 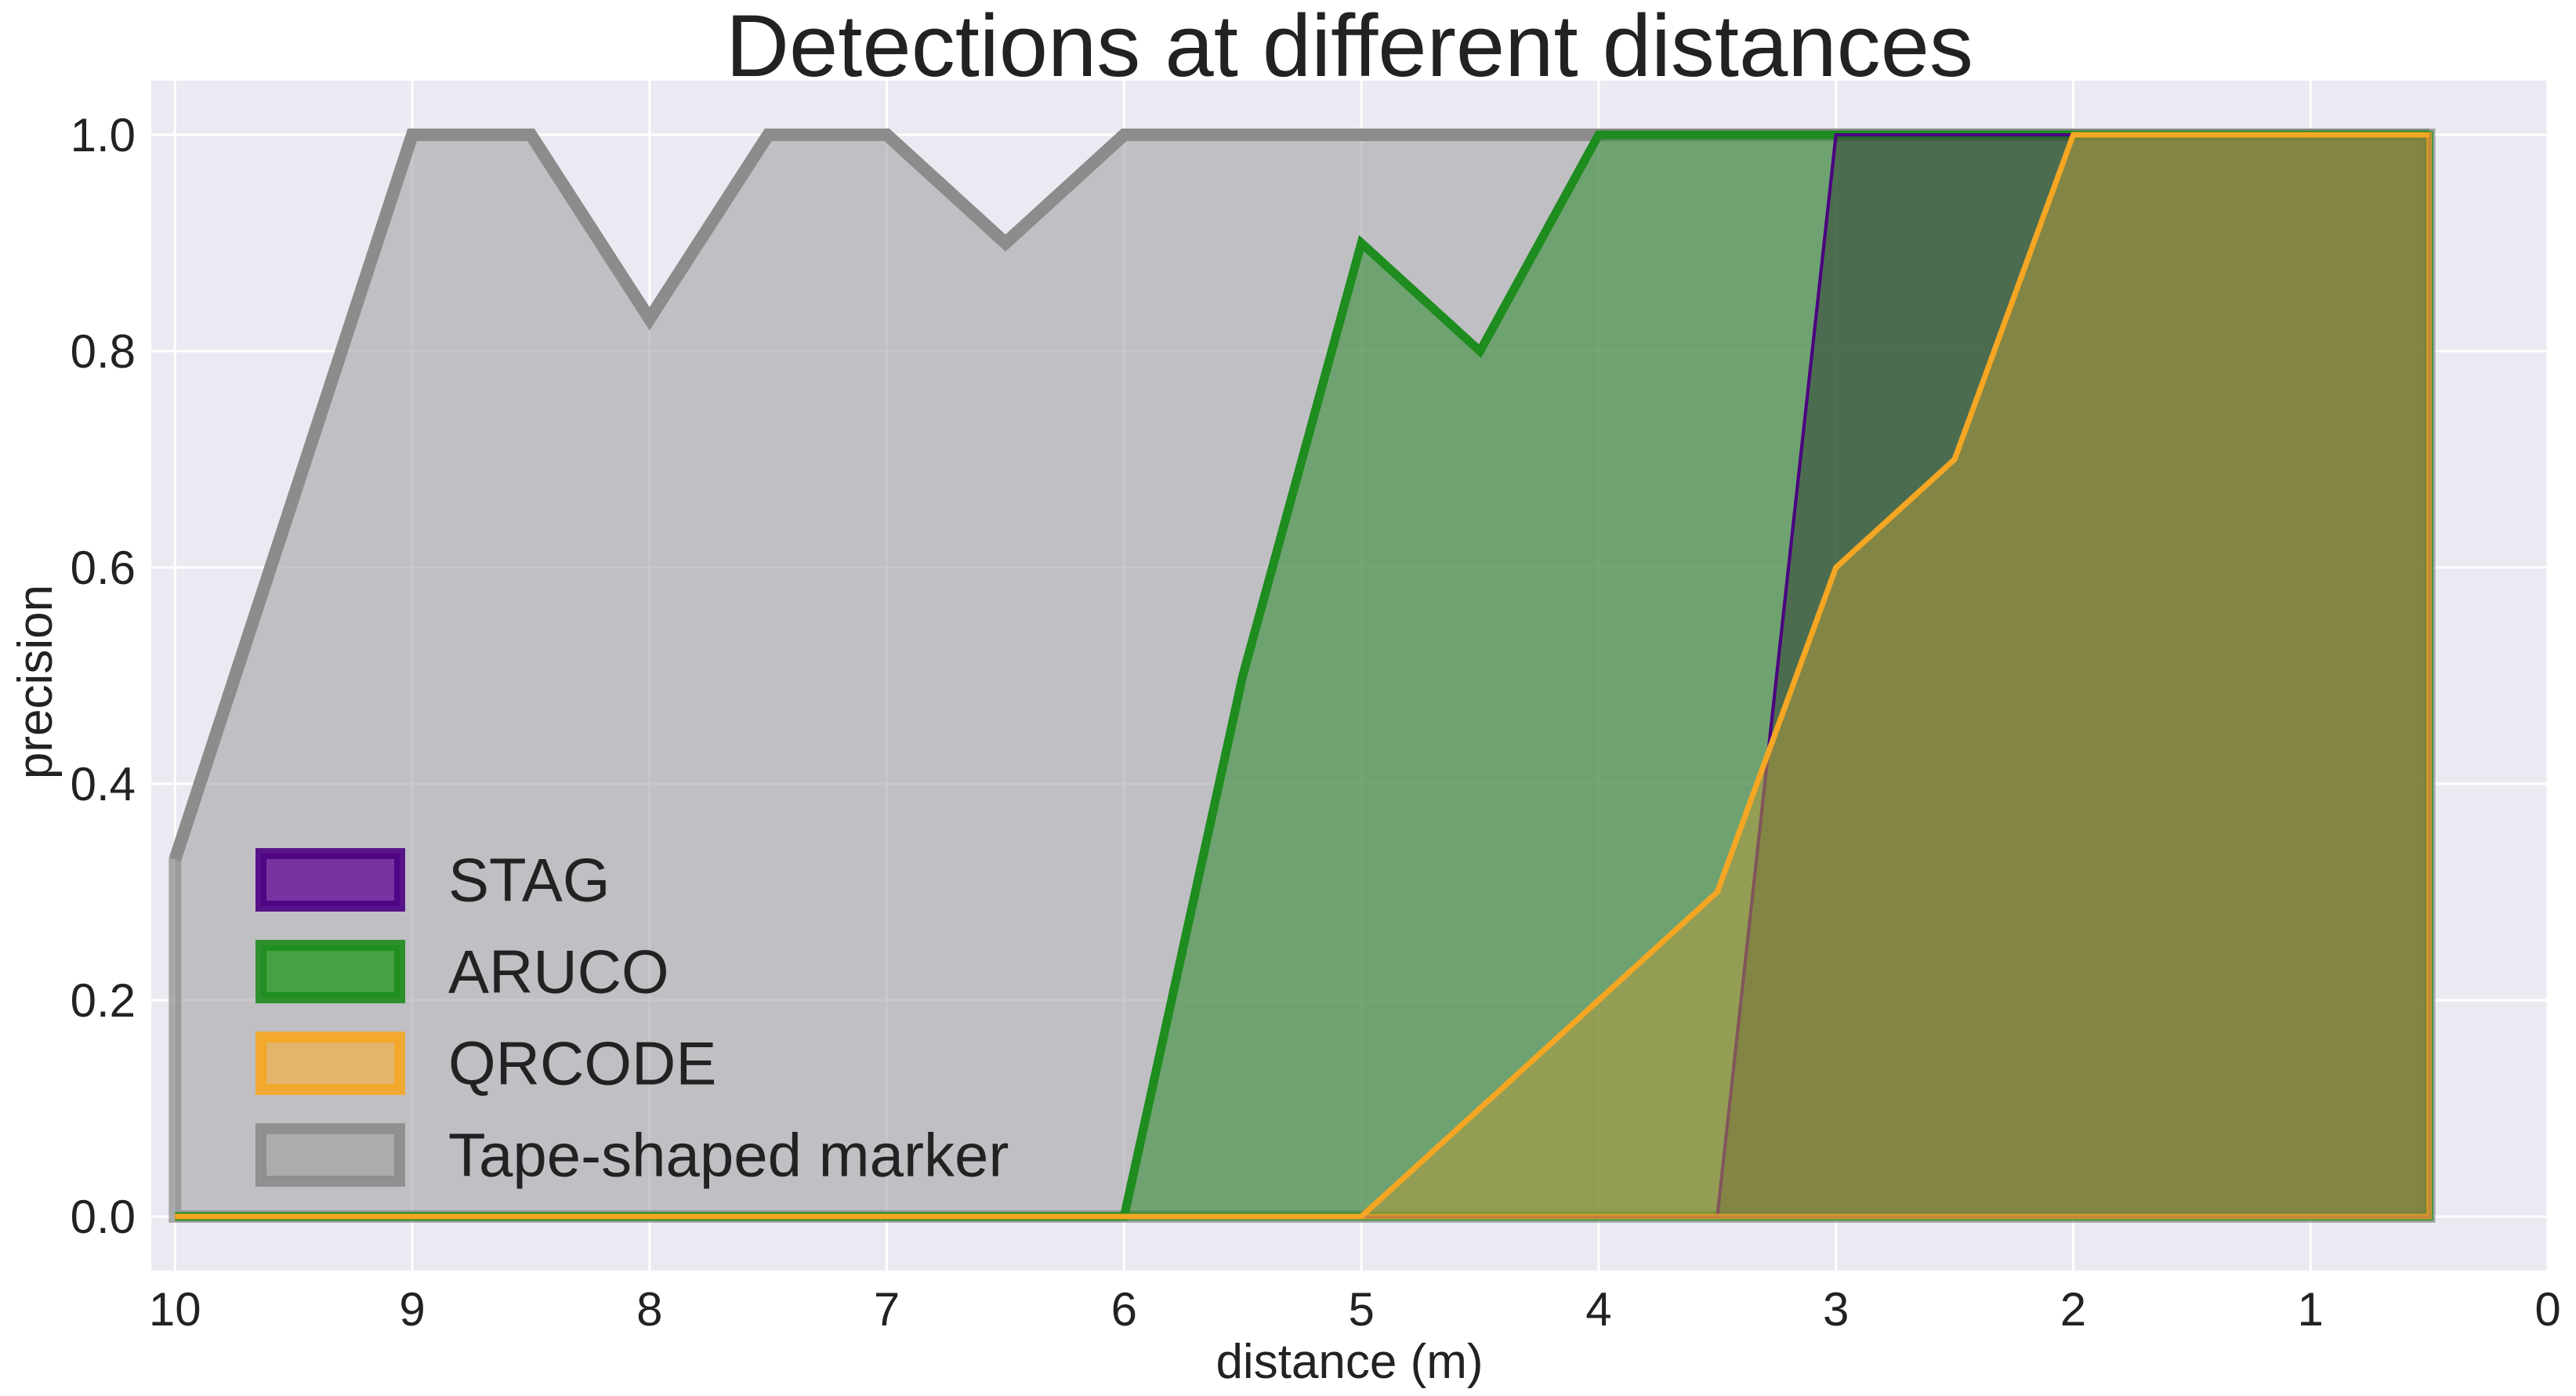 I want to click on y-tick-label: 0.2, so click(x=103, y=1000).